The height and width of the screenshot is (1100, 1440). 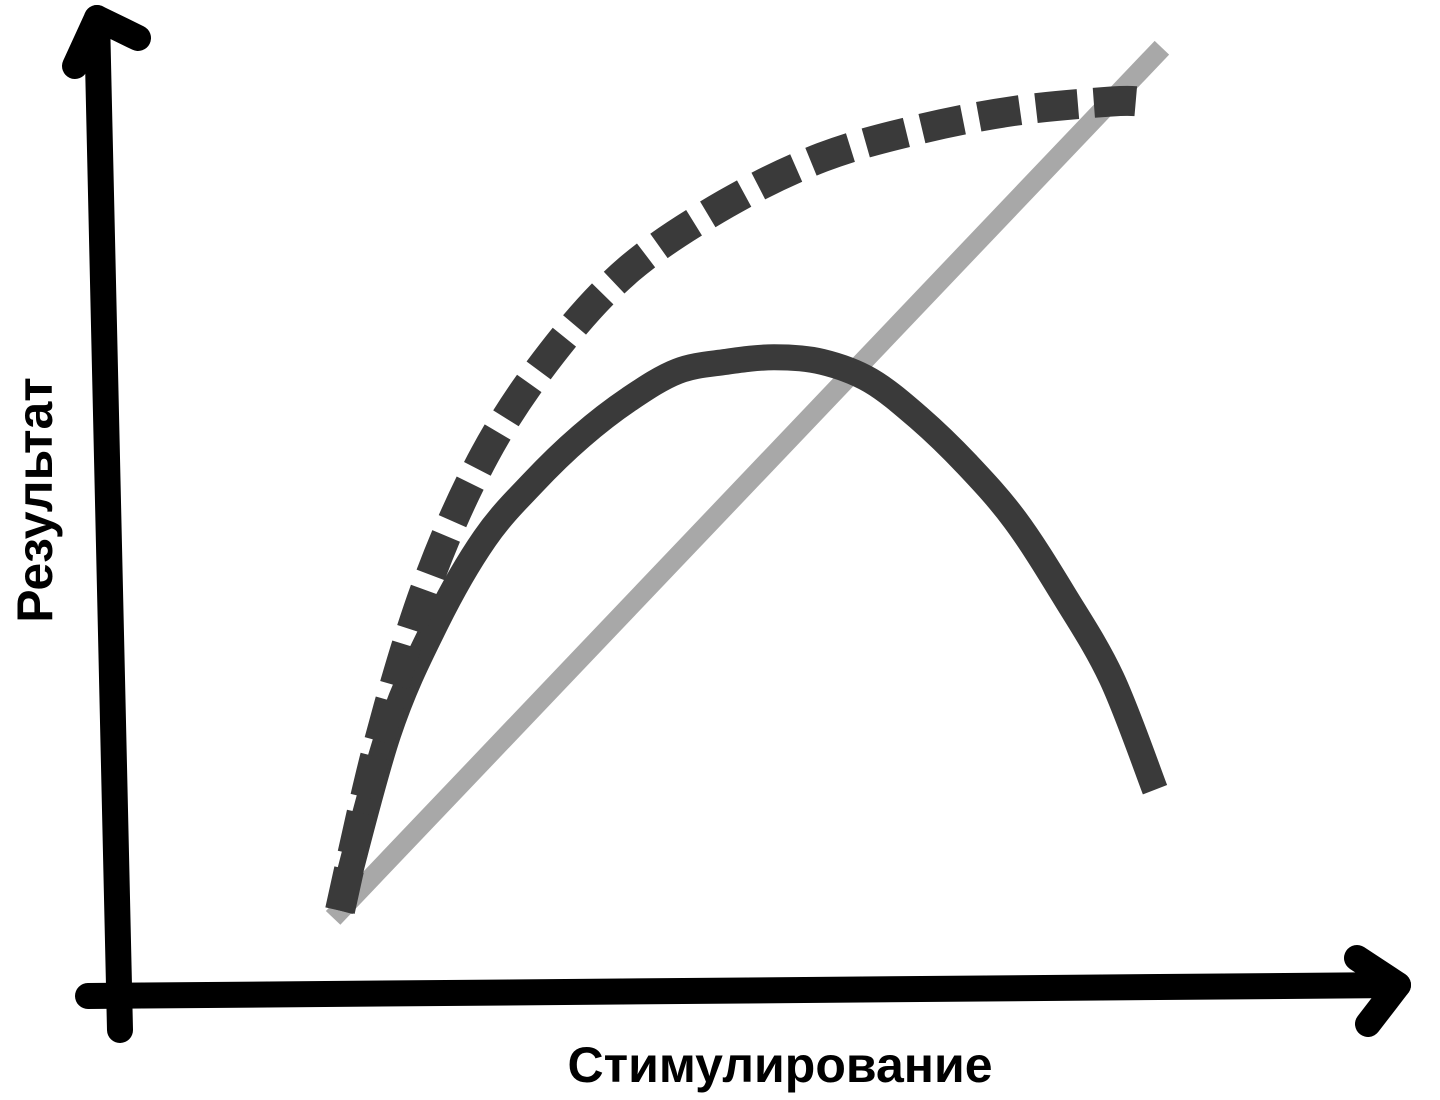 I want to click on y-axis-line, so click(x=108, y=524).